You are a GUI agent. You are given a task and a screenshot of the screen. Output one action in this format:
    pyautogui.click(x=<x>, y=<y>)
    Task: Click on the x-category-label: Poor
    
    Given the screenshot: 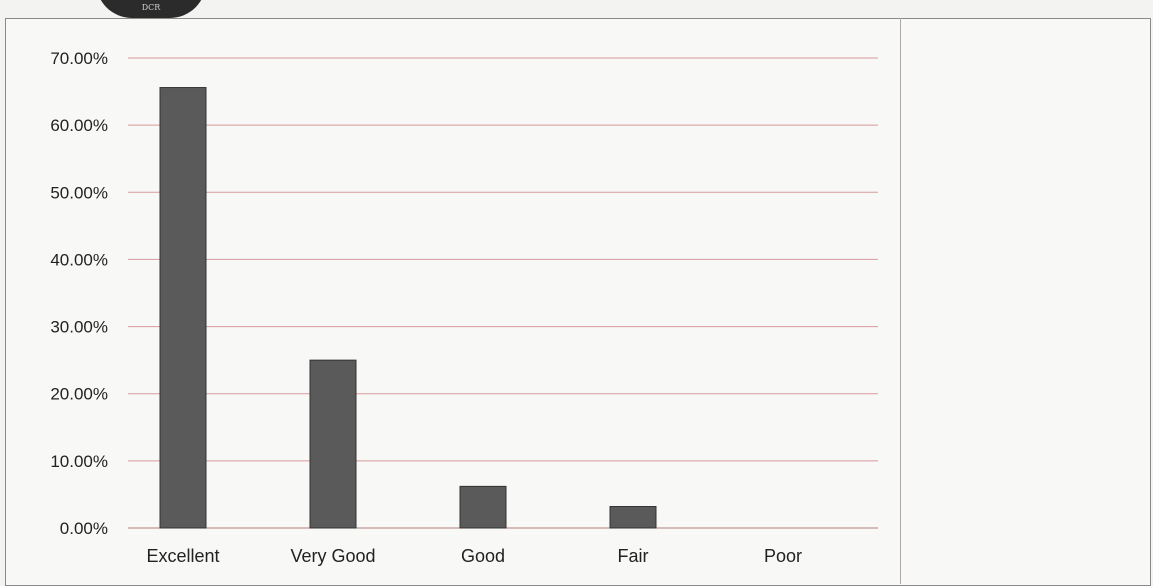 What is the action you would take?
    pyautogui.click(x=783, y=556)
    